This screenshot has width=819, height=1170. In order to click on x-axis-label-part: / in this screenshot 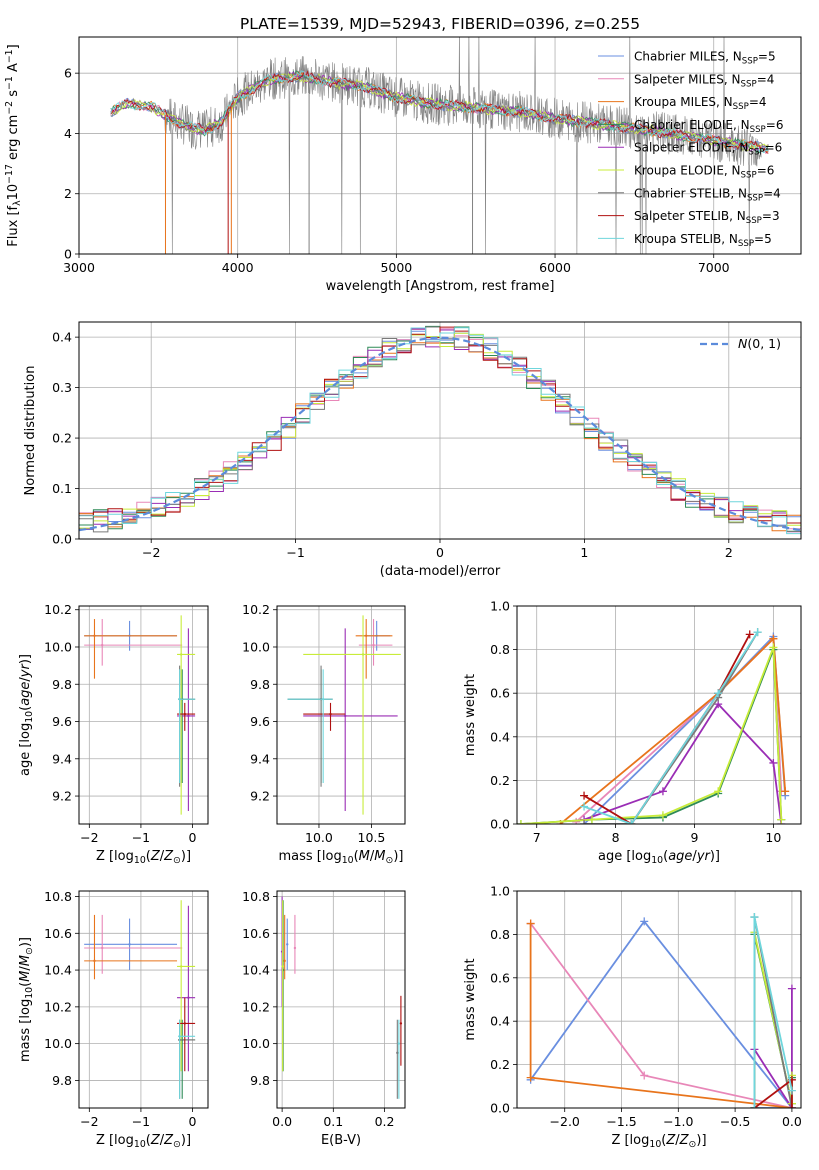, I will do `click(694, 856)`.